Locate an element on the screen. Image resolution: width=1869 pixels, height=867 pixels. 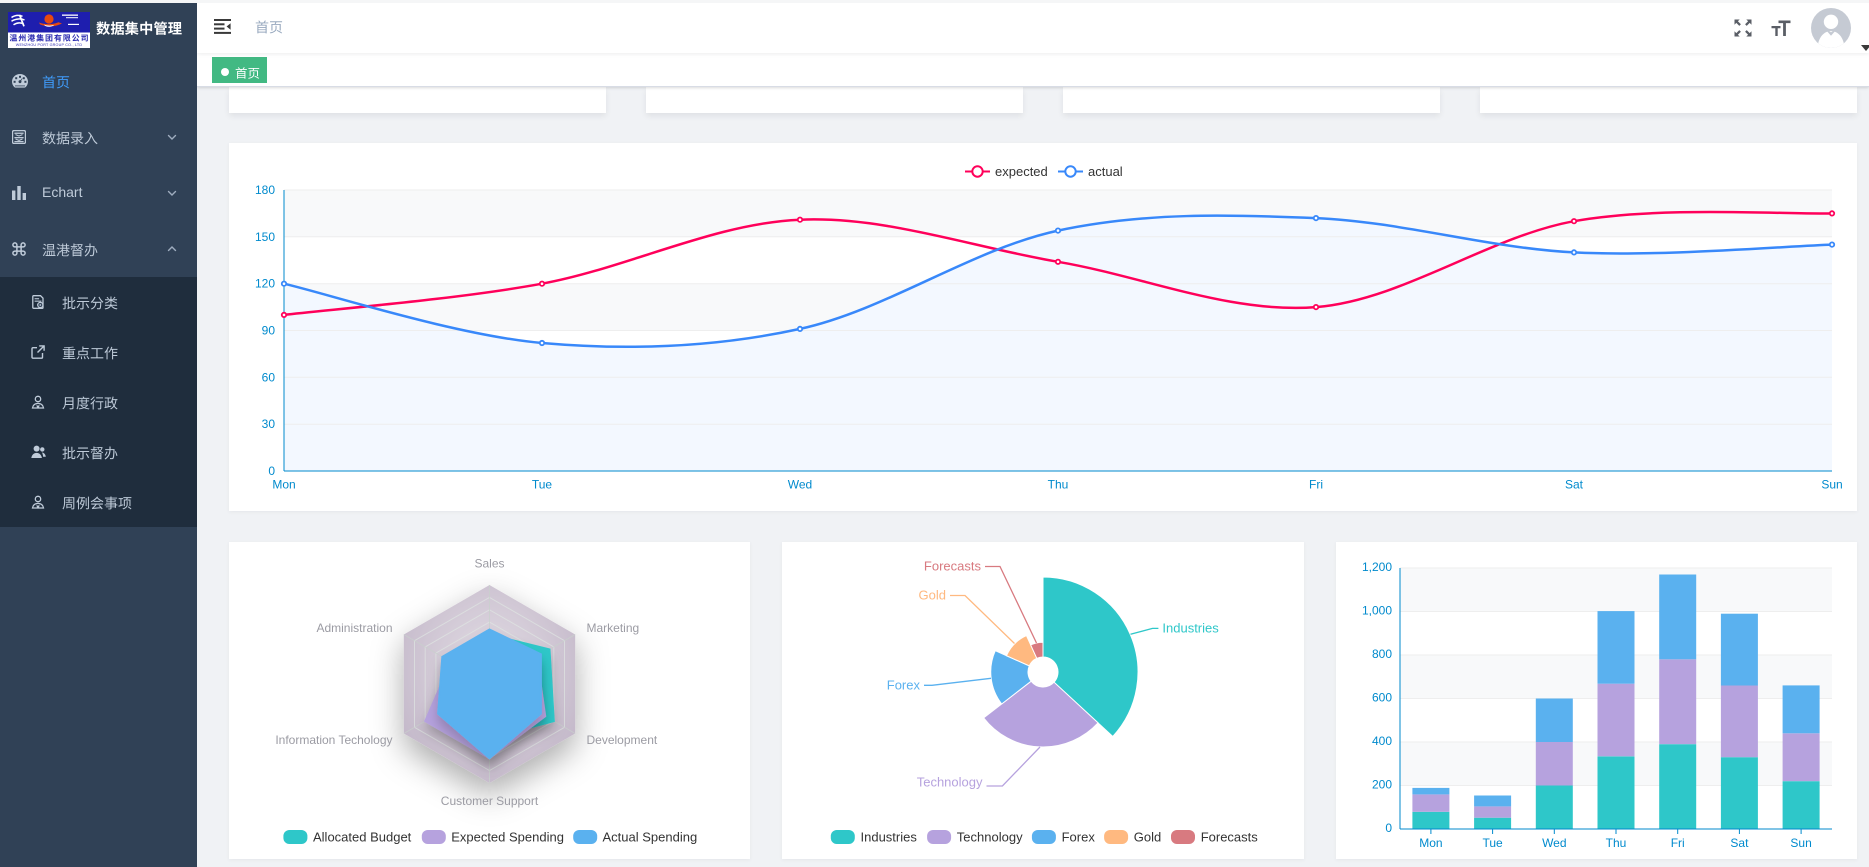
svg-text: expected is located at coordinates (1021, 171).